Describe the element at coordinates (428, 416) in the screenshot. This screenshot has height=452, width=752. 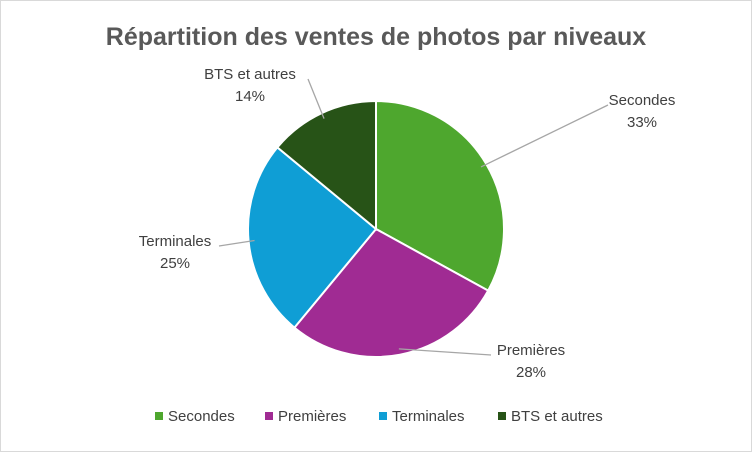
I see `legend-label-terminales: Terminales` at that location.